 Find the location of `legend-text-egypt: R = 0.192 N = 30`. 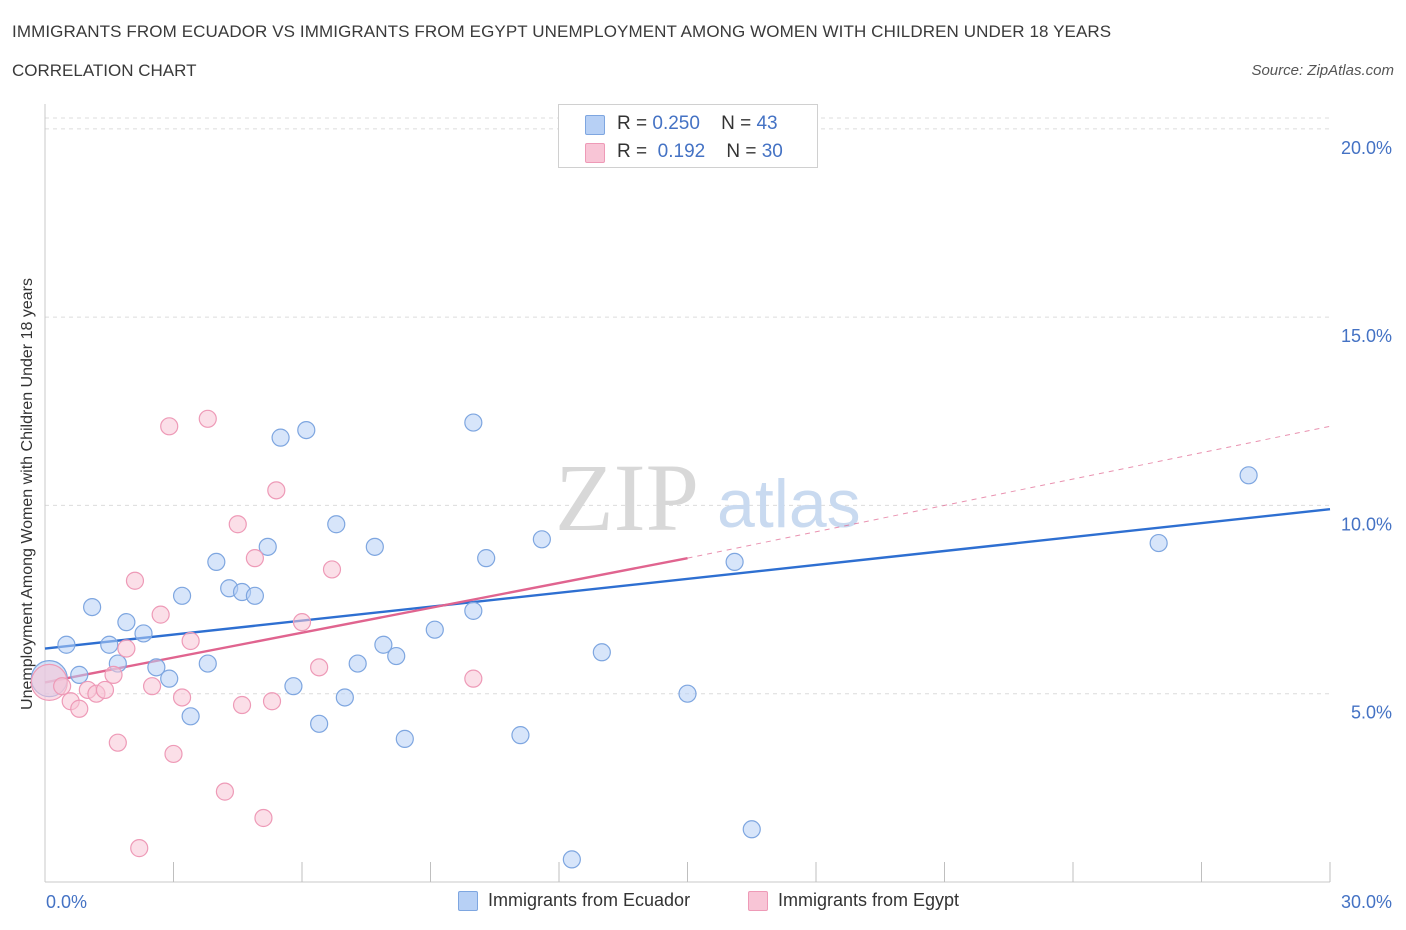

legend-text-egypt: R = 0.192 N = 30 is located at coordinates (700, 152).